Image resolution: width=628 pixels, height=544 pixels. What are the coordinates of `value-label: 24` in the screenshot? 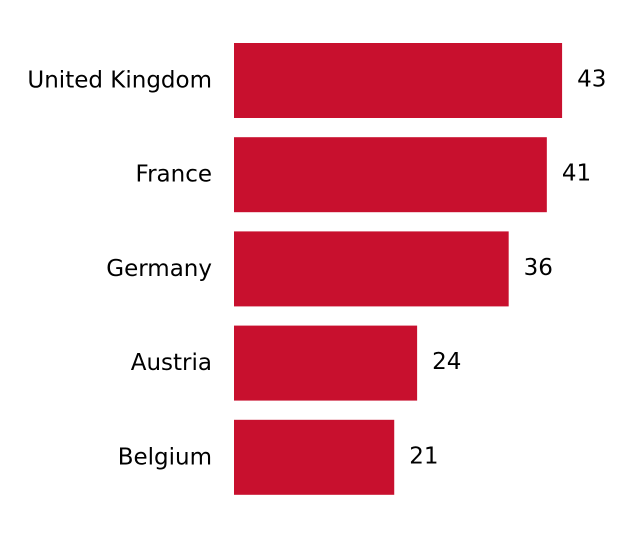 It's located at (446, 362).